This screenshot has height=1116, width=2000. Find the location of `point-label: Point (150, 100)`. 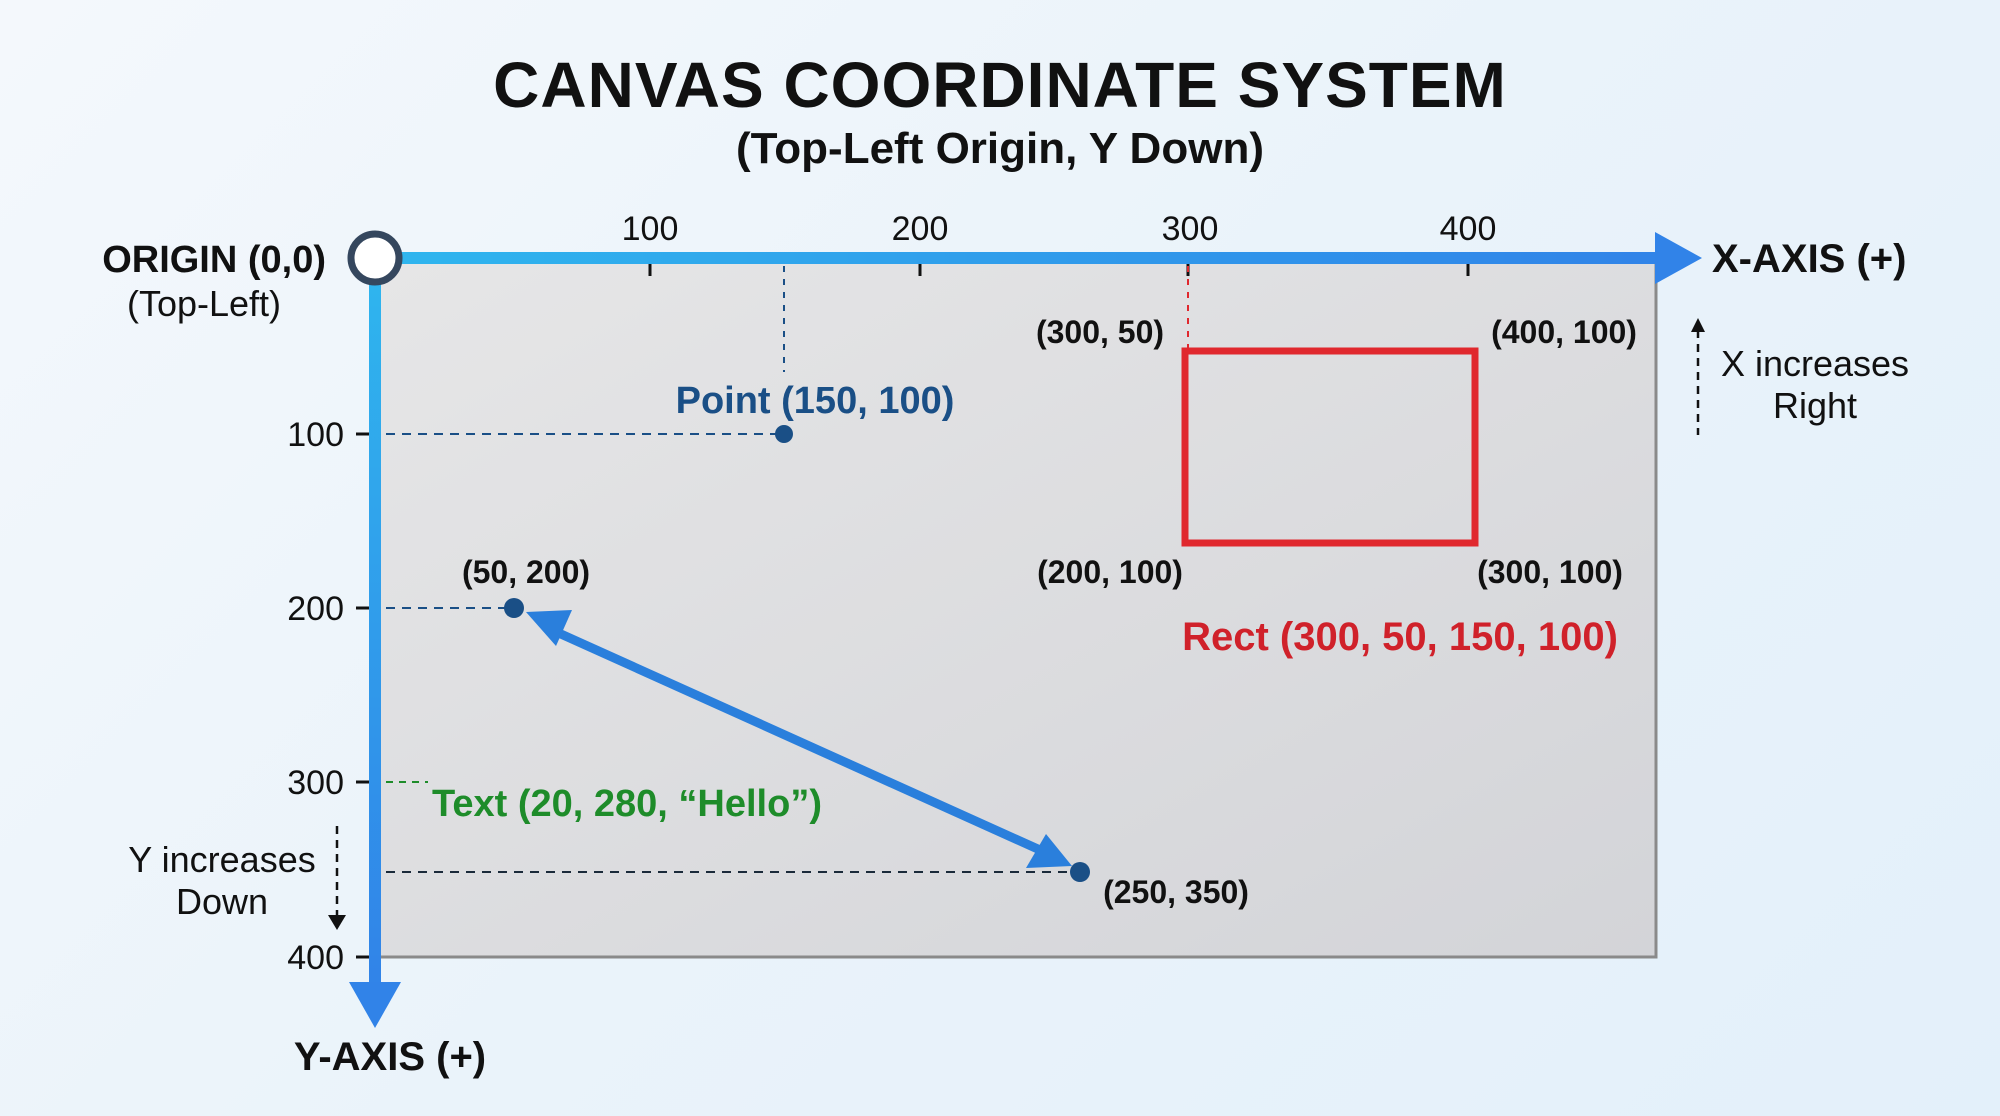

point-label: Point (150, 100) is located at coordinates (815, 401).